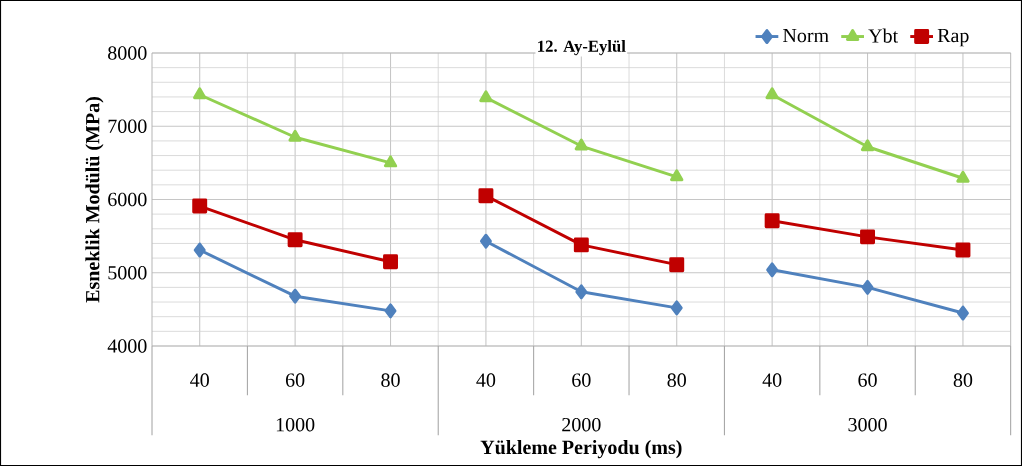 This screenshot has height=466, width=1022. Describe the element at coordinates (127, 53) in the screenshot. I see `y-tick-label: 8000` at that location.